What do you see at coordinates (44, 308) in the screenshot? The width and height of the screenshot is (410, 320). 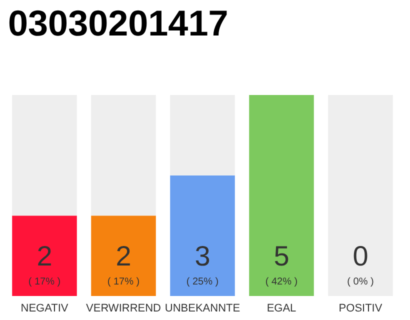 I see `x-tick-label: NEGATIV` at bounding box center [44, 308].